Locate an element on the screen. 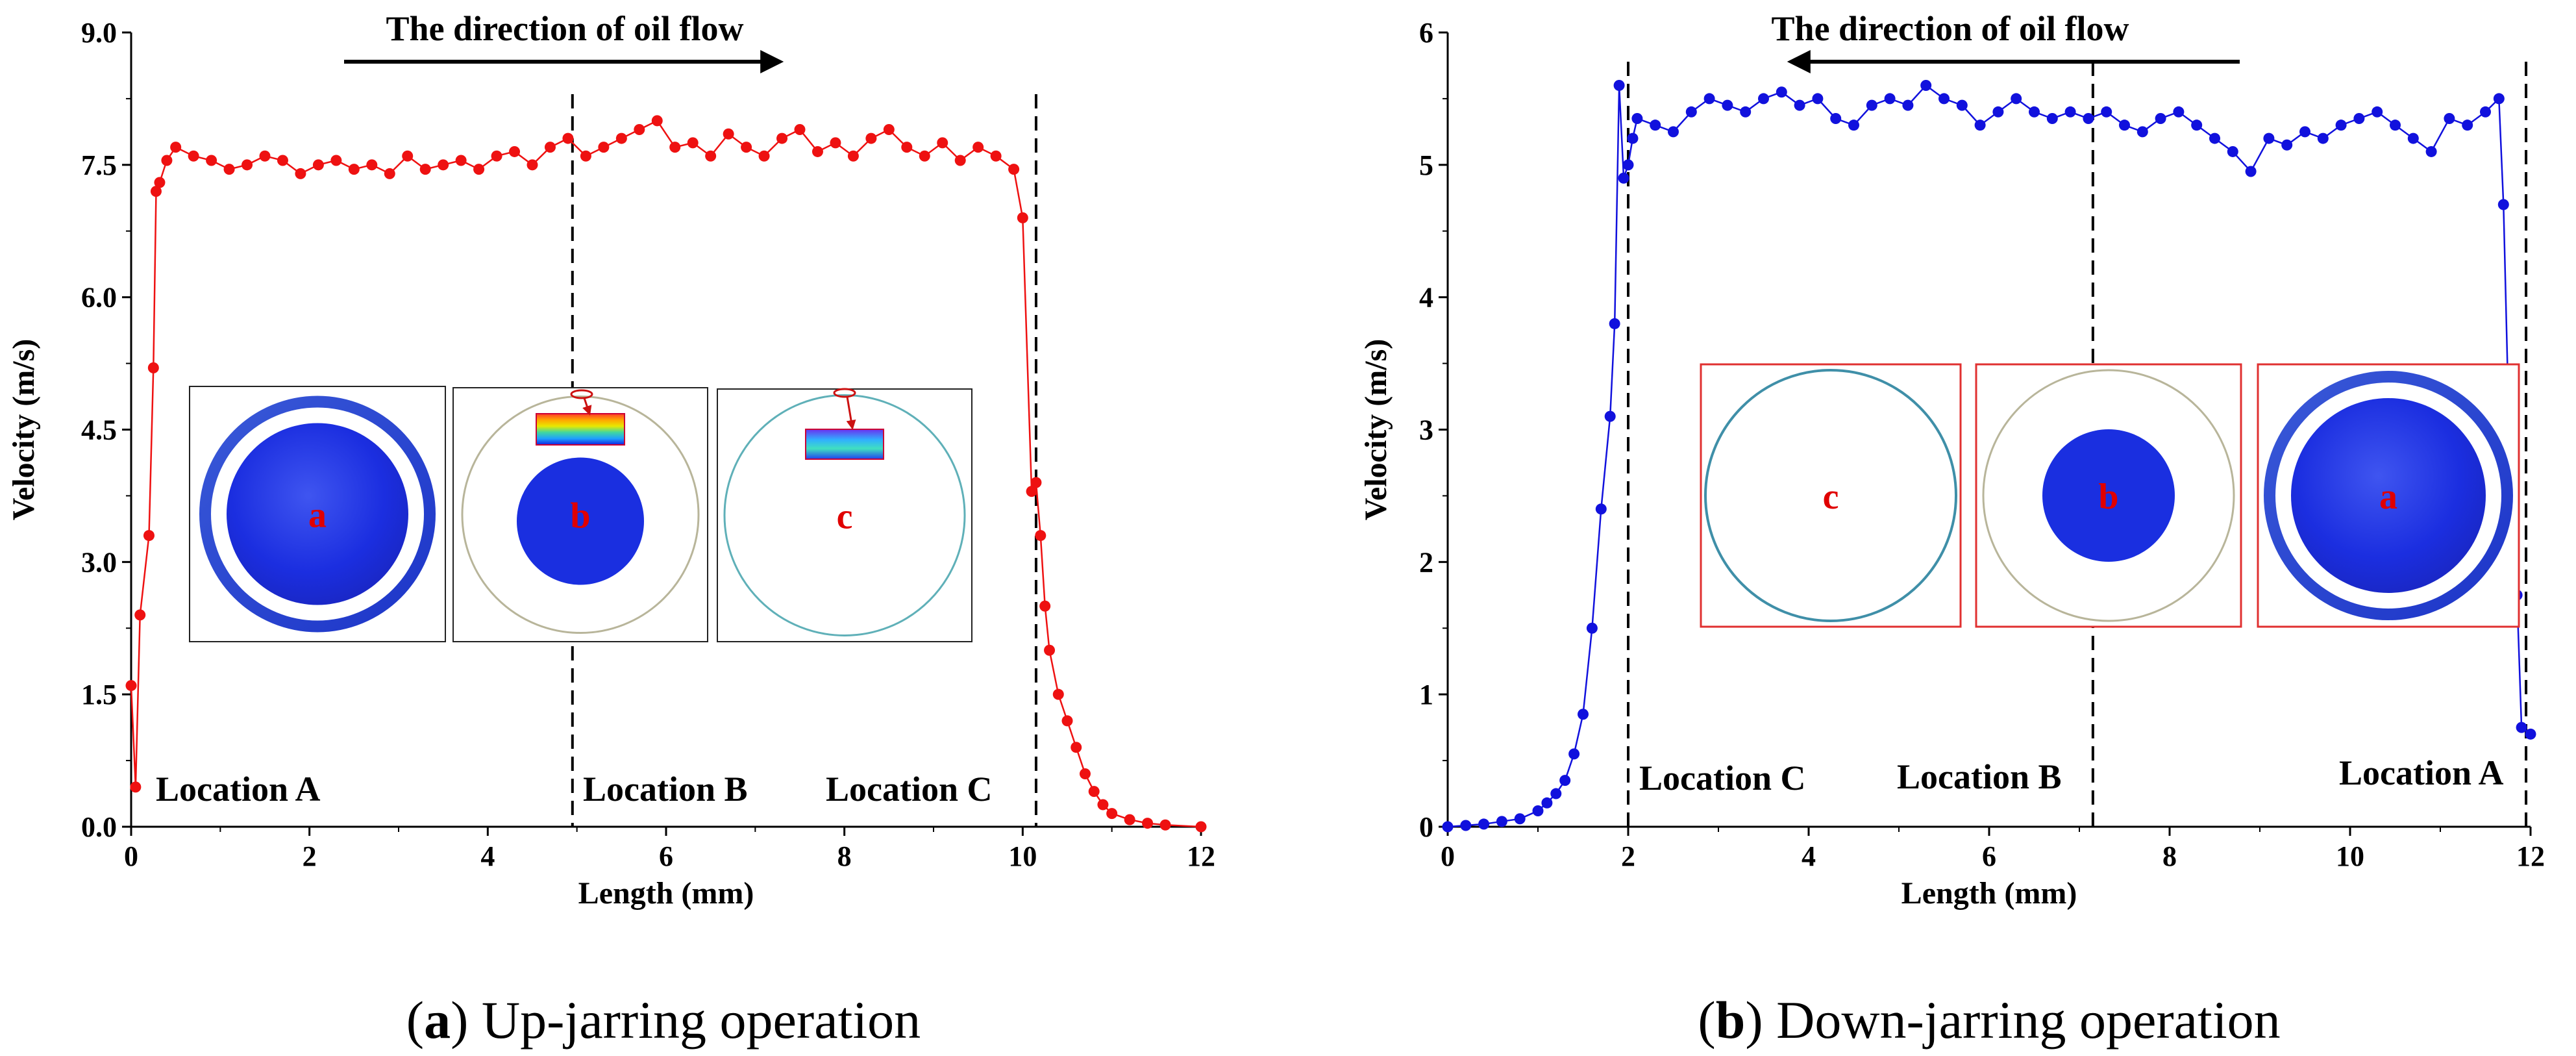 The width and height of the screenshot is (2576, 1056). caption-paren-open: ( is located at coordinates (415, 1020).